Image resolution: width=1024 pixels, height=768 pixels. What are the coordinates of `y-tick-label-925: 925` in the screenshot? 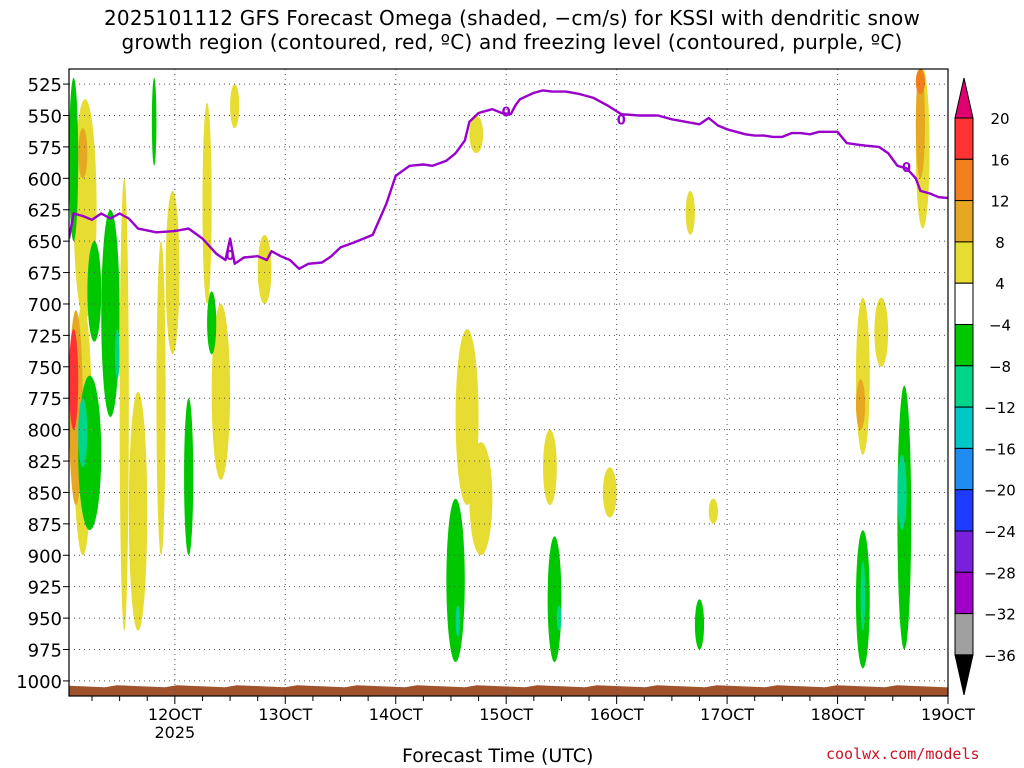 It's located at (45, 588).